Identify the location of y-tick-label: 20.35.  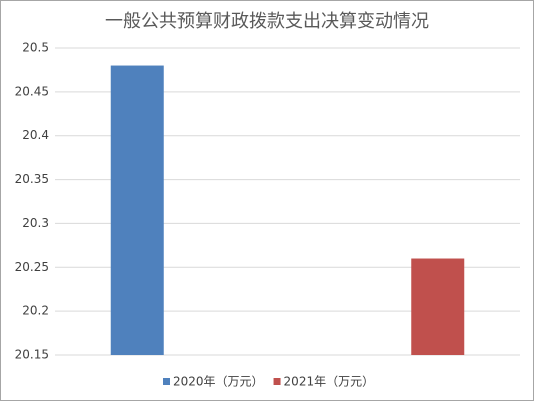
(32, 179).